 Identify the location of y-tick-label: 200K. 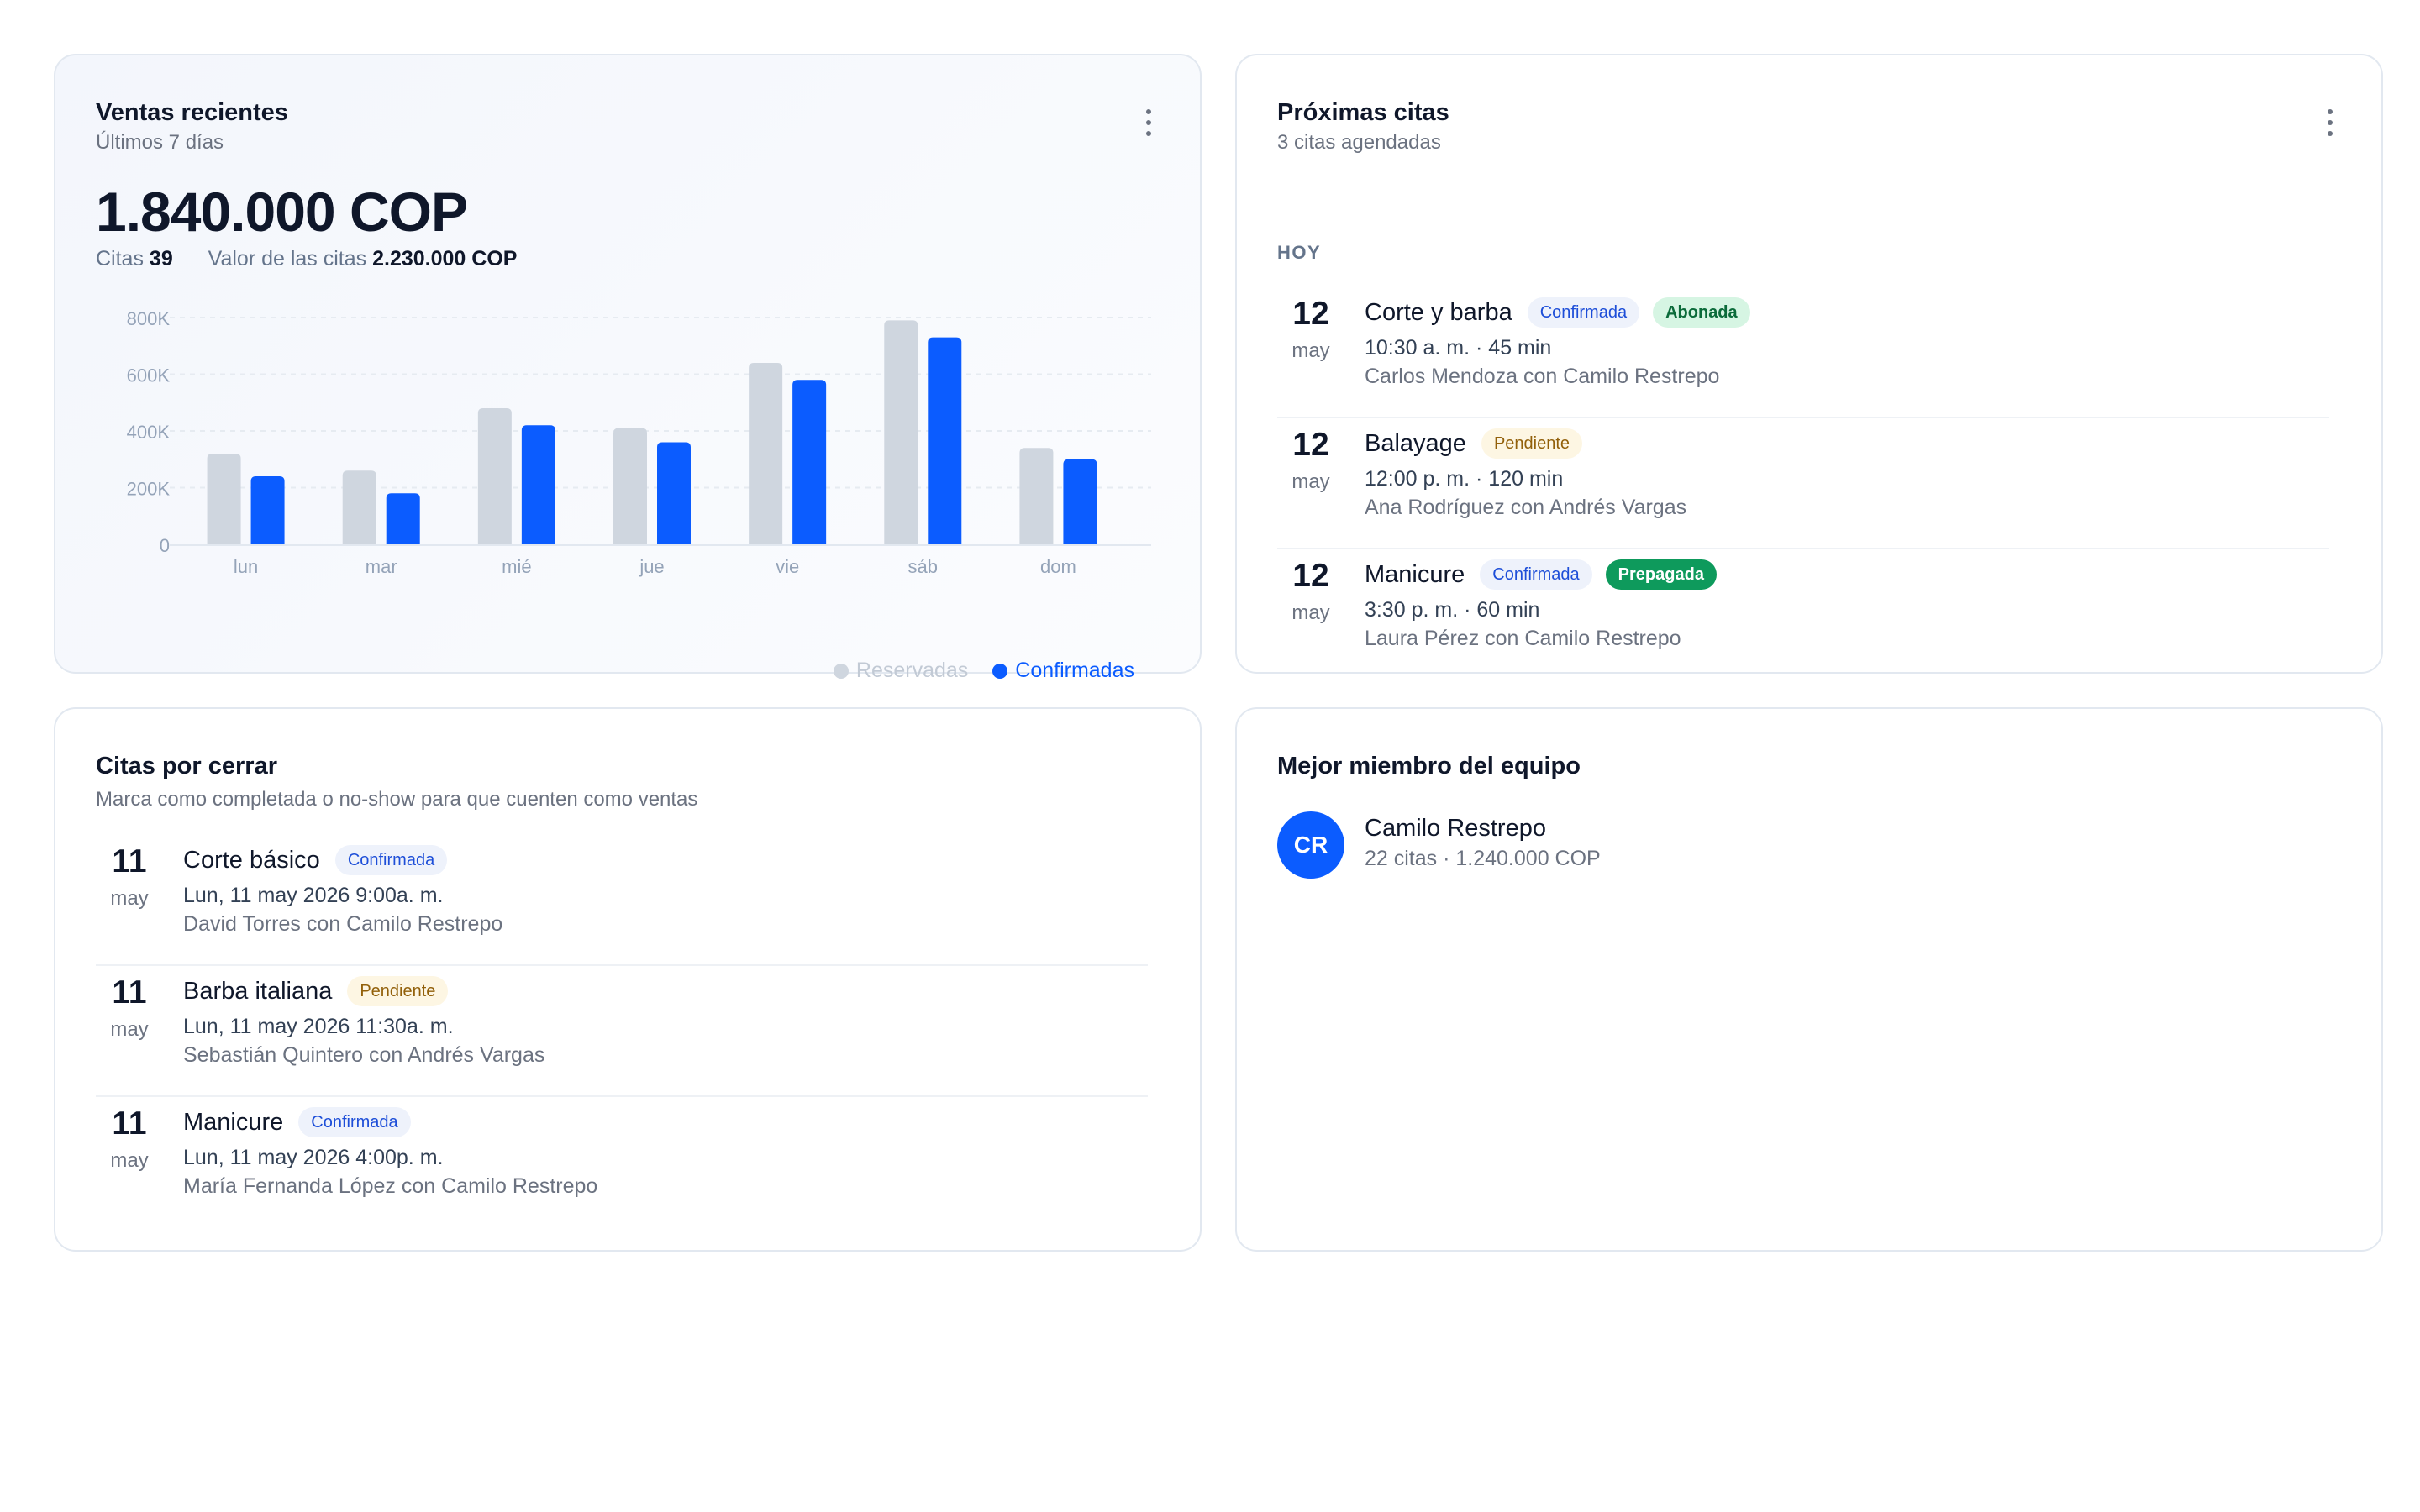
(149, 489).